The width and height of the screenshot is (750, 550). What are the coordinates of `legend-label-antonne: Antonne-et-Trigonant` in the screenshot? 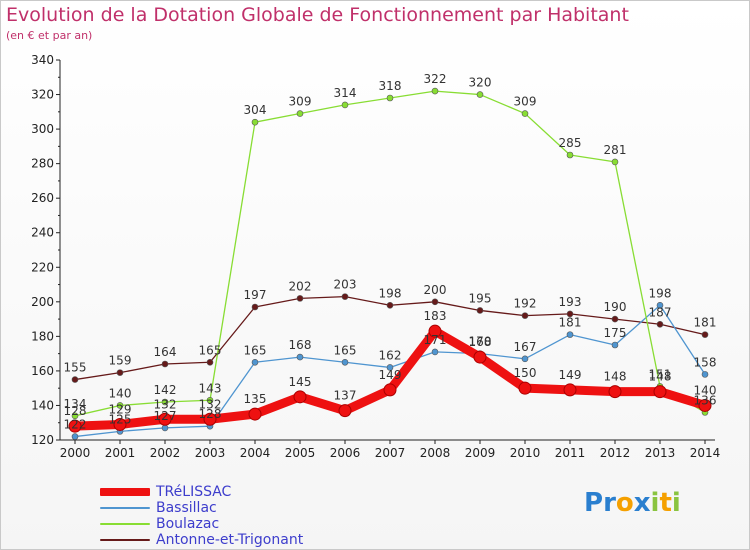 It's located at (230, 540).